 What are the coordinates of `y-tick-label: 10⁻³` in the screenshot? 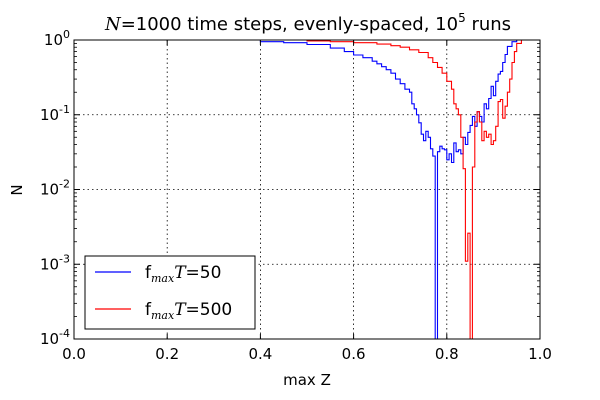 It's located at (55, 262).